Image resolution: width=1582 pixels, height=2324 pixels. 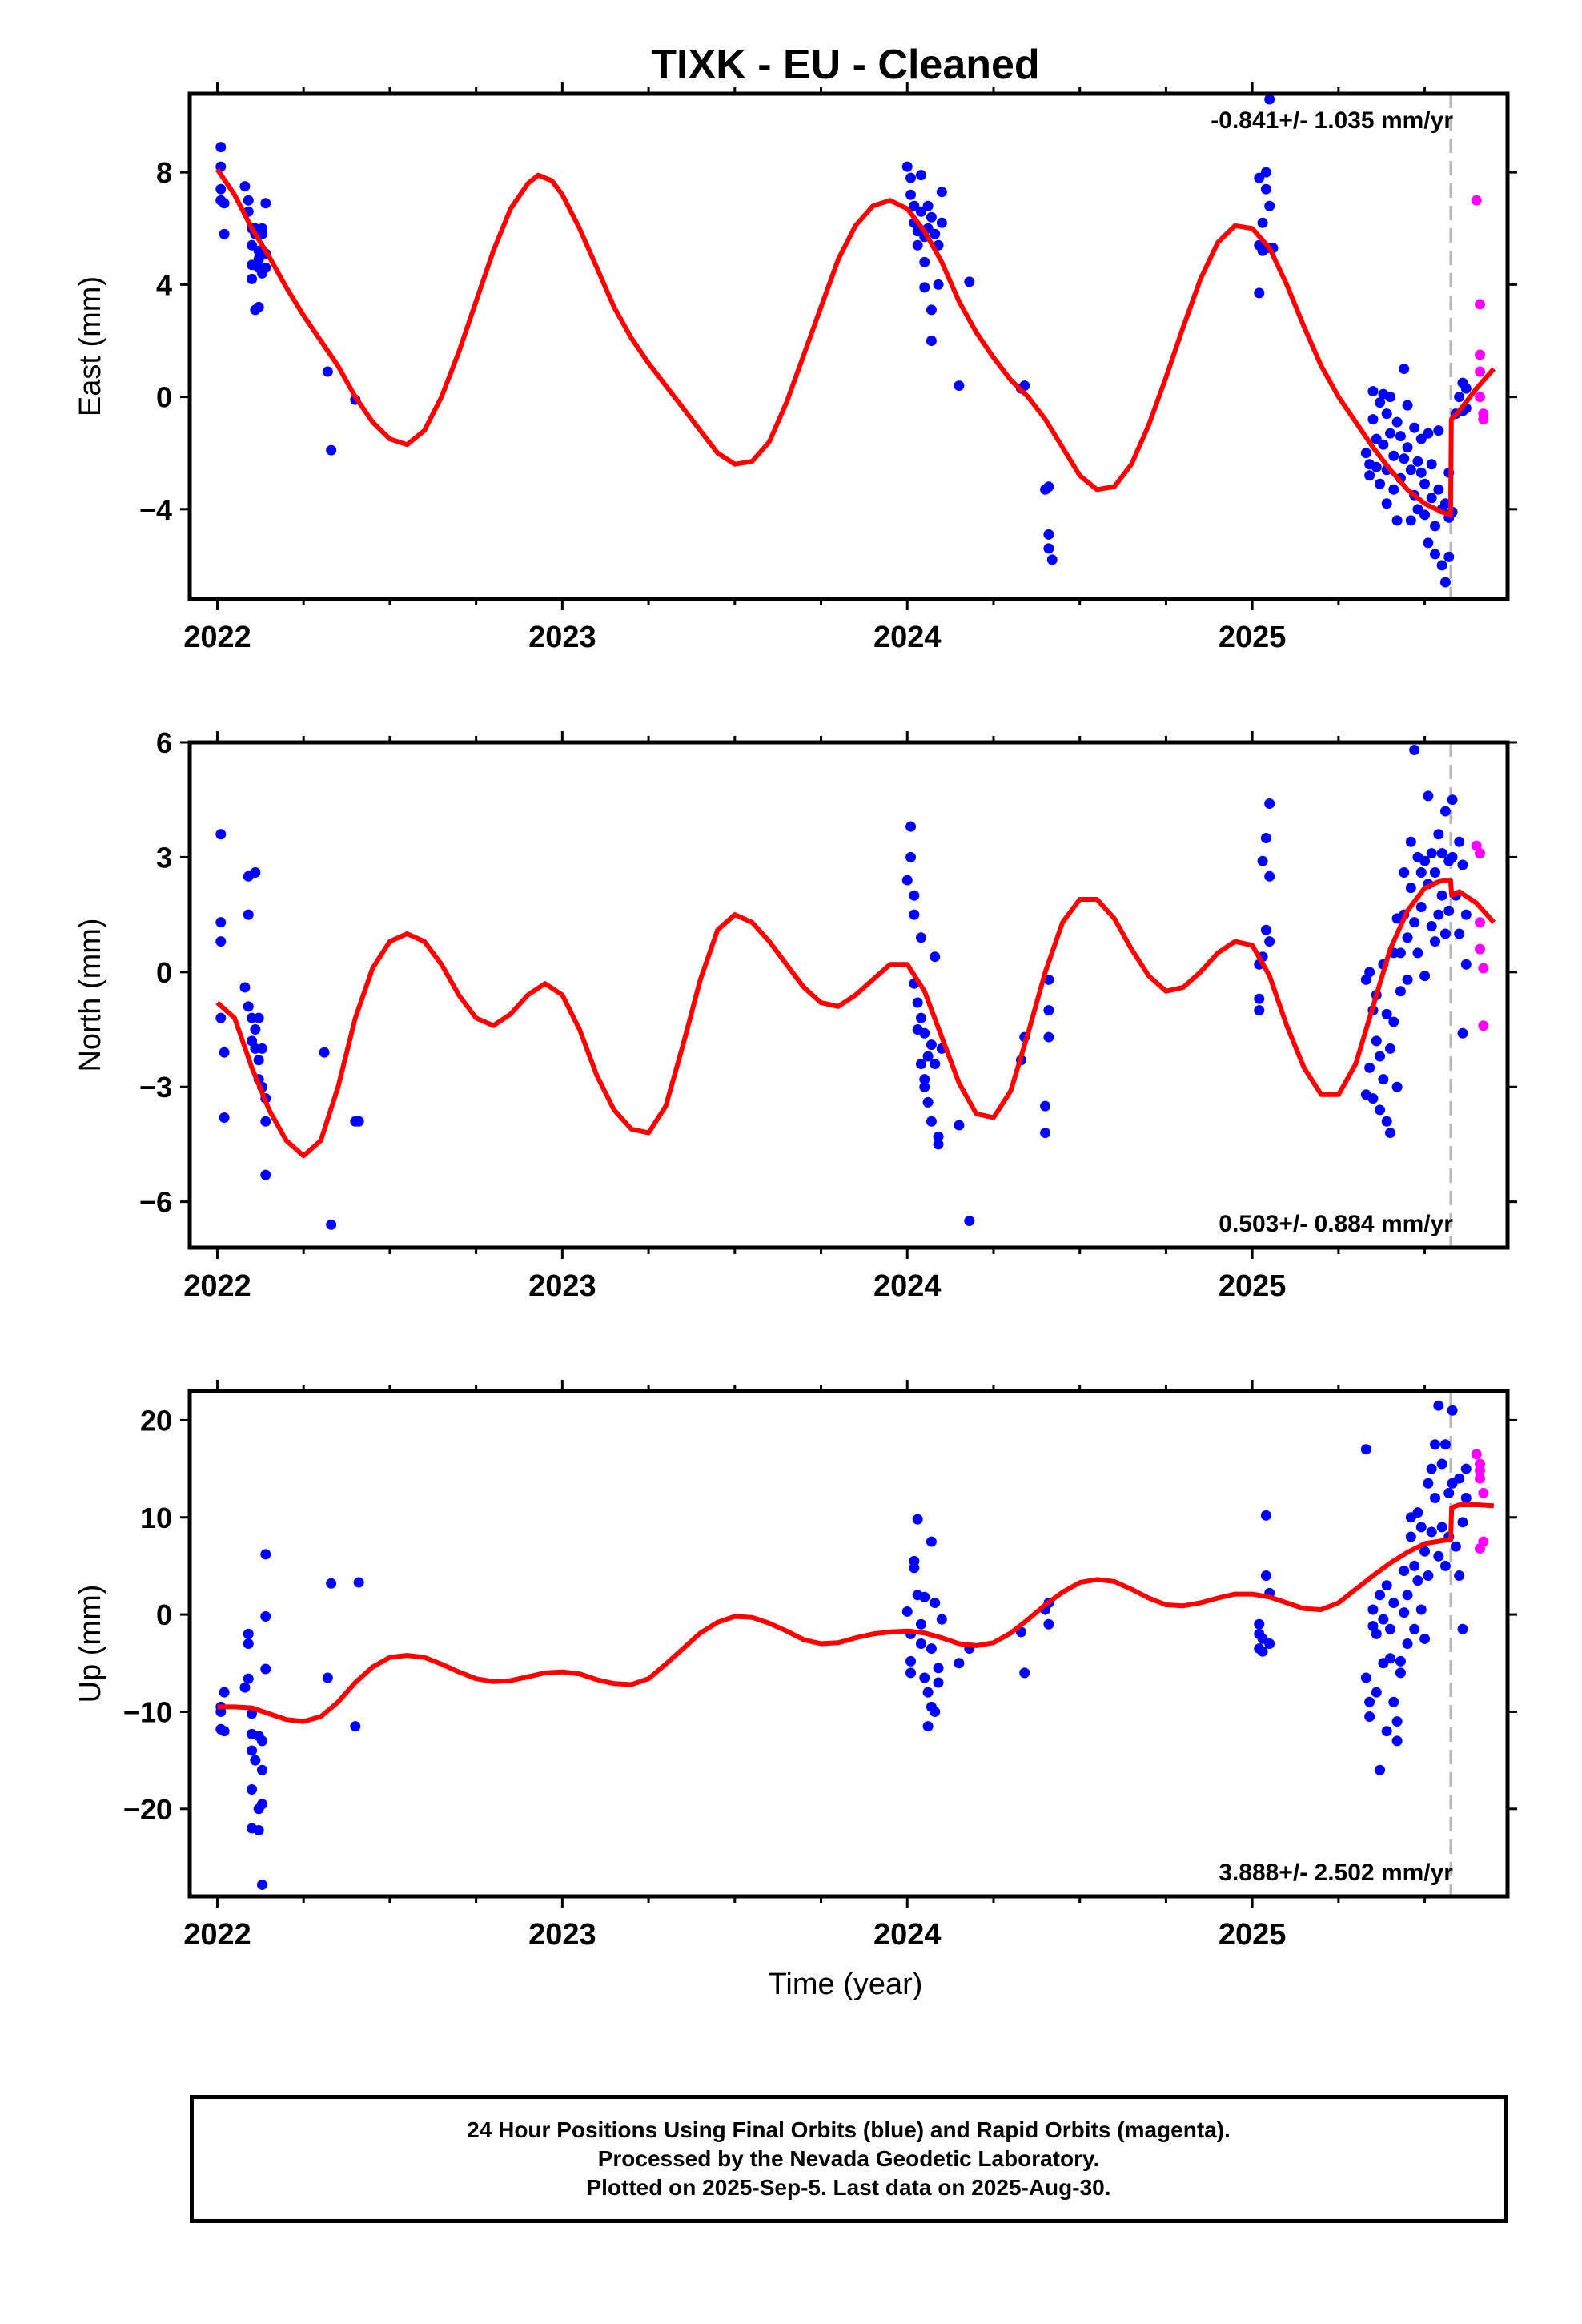 What do you see at coordinates (91, 995) in the screenshot?
I see `north-ylabel: North (mm)` at bounding box center [91, 995].